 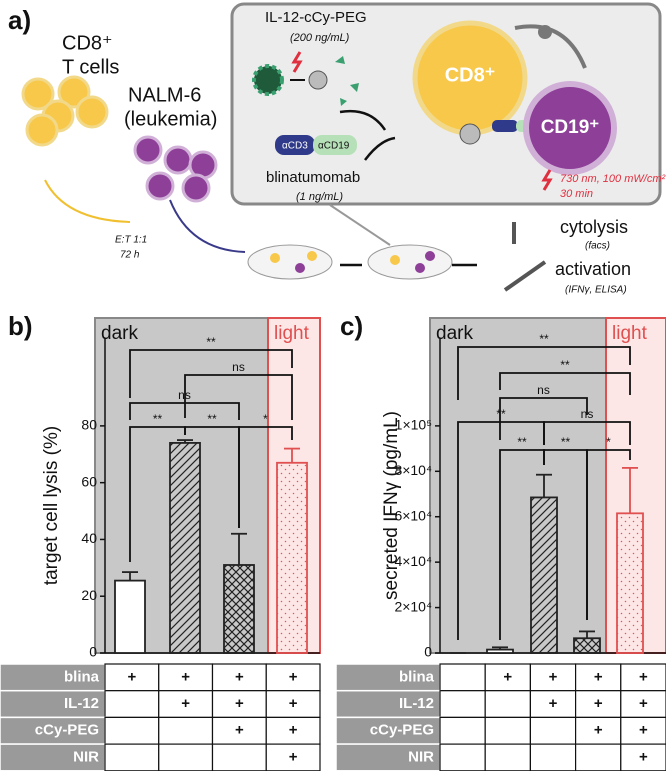 What do you see at coordinates (597, 246) in the screenshot?
I see `label: (facs)` at bounding box center [597, 246].